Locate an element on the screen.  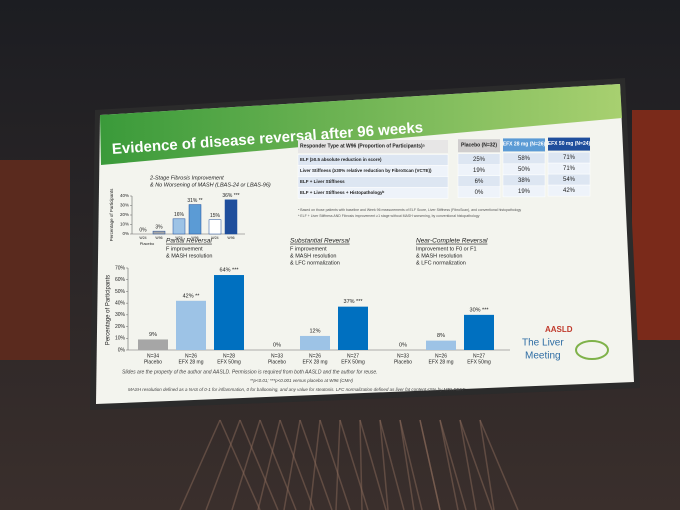
value-label: 30% *** is located at coordinates (480, 310).